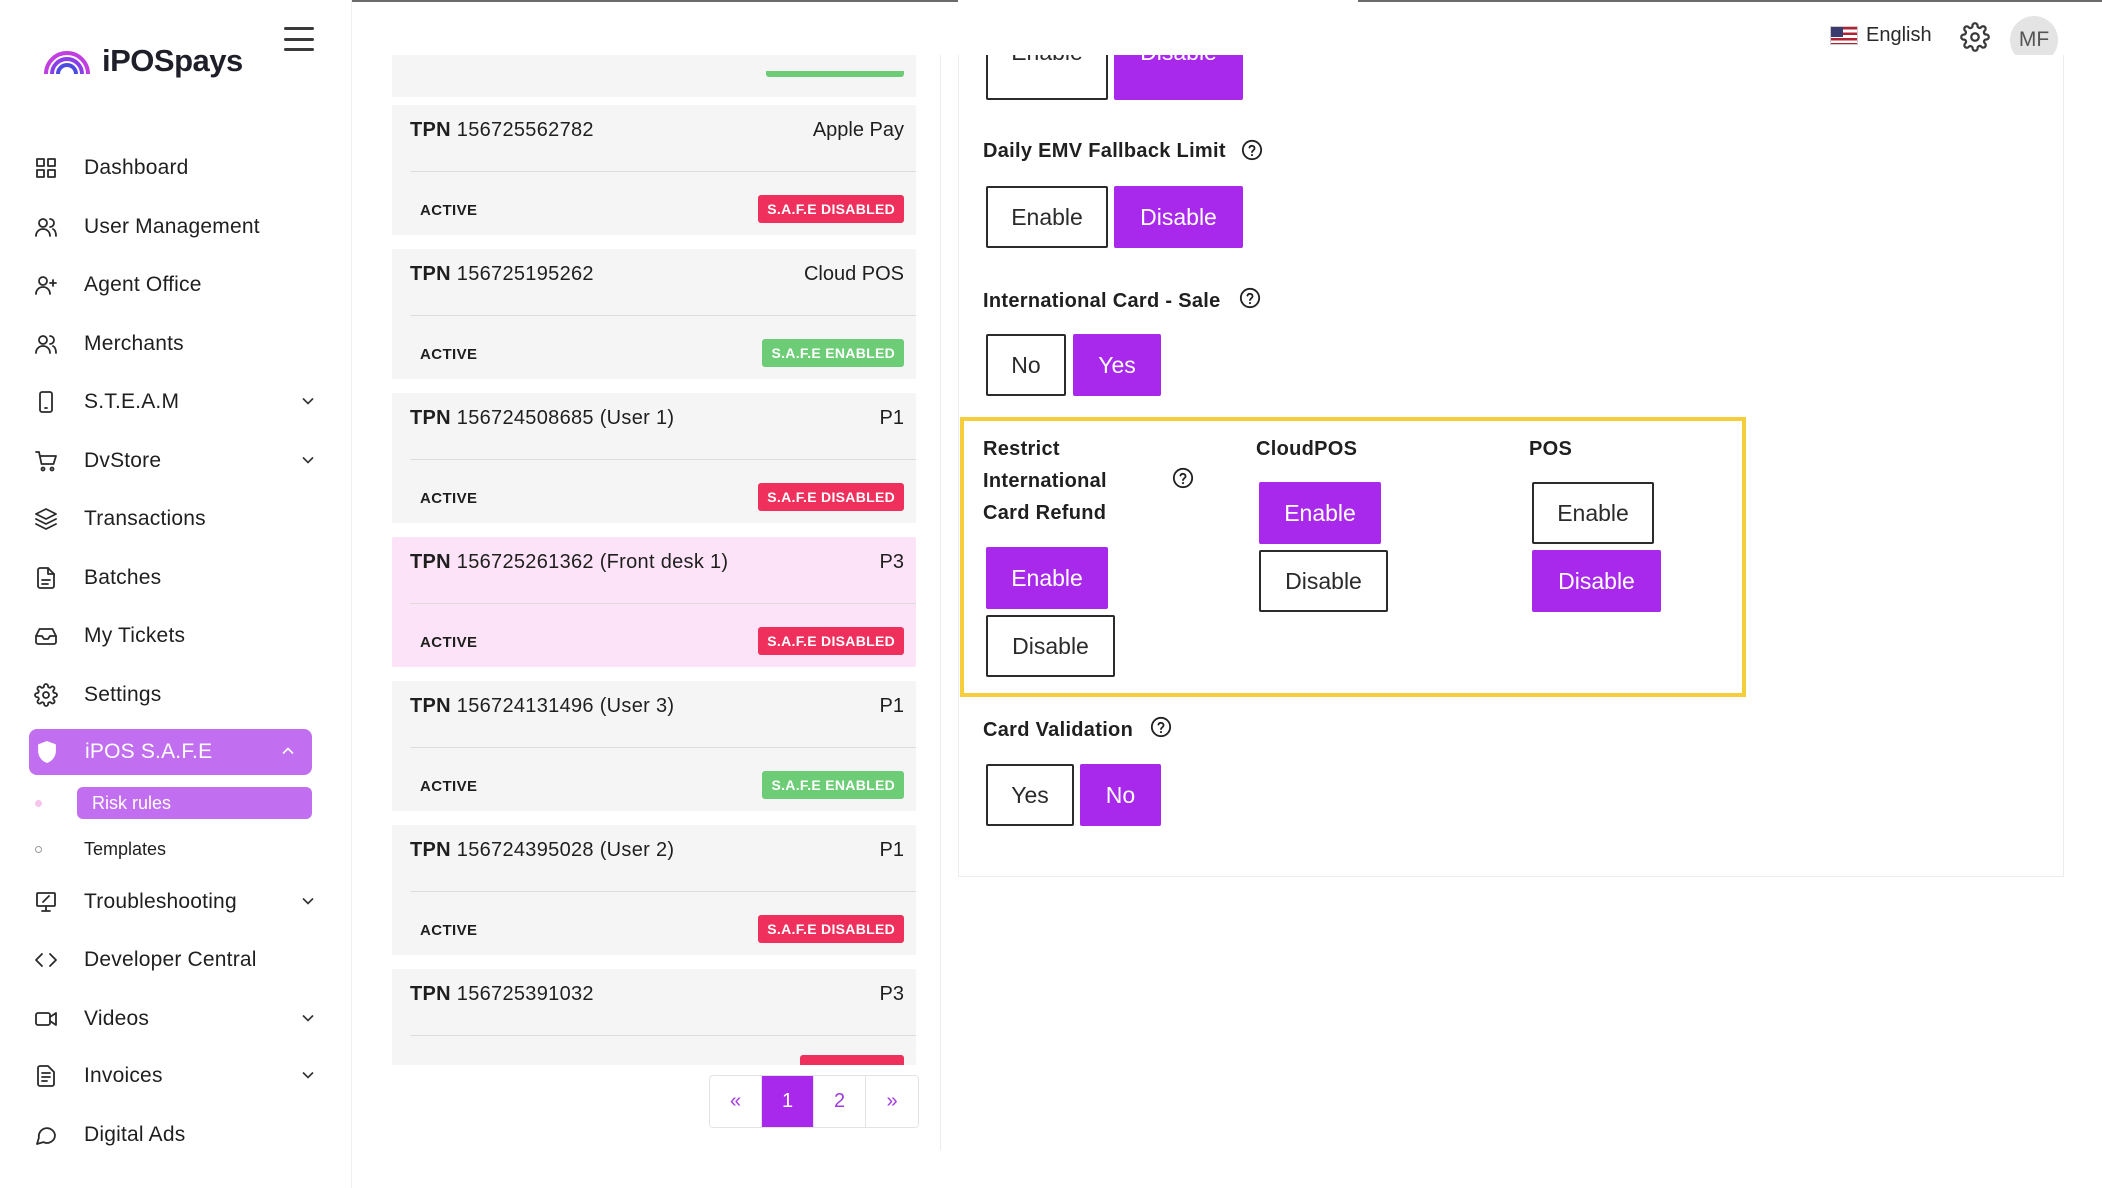  Describe the element at coordinates (891, 850) in the screenshot. I see `device-type: P1` at that location.